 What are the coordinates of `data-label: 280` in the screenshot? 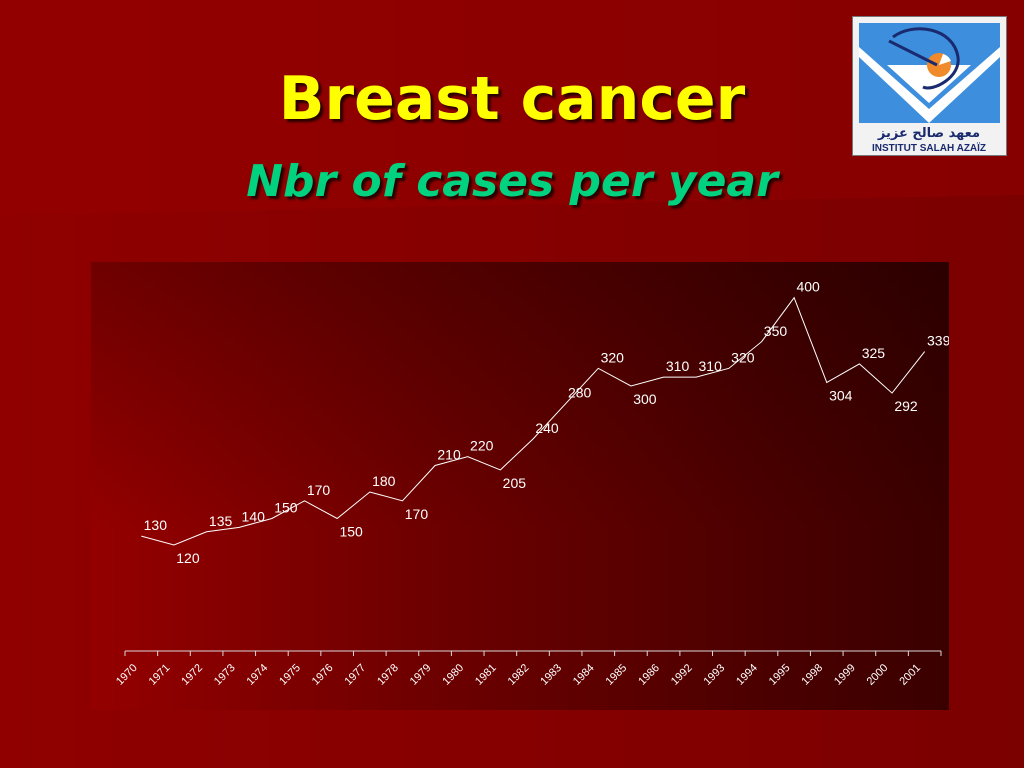 It's located at (580, 393).